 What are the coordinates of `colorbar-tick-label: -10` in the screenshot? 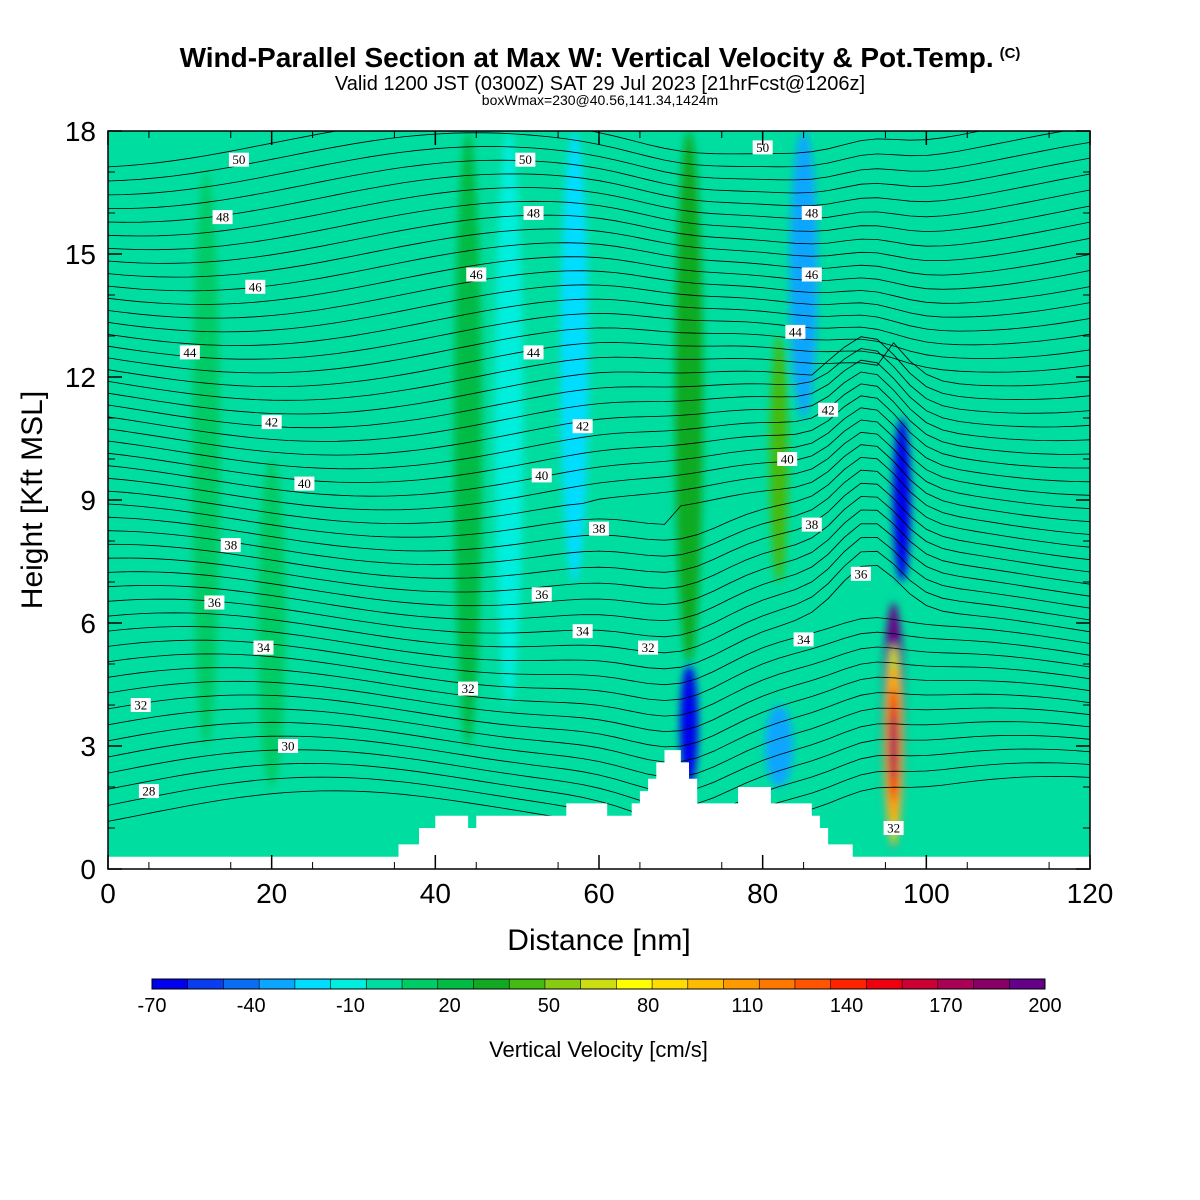 It's located at (350, 1006).